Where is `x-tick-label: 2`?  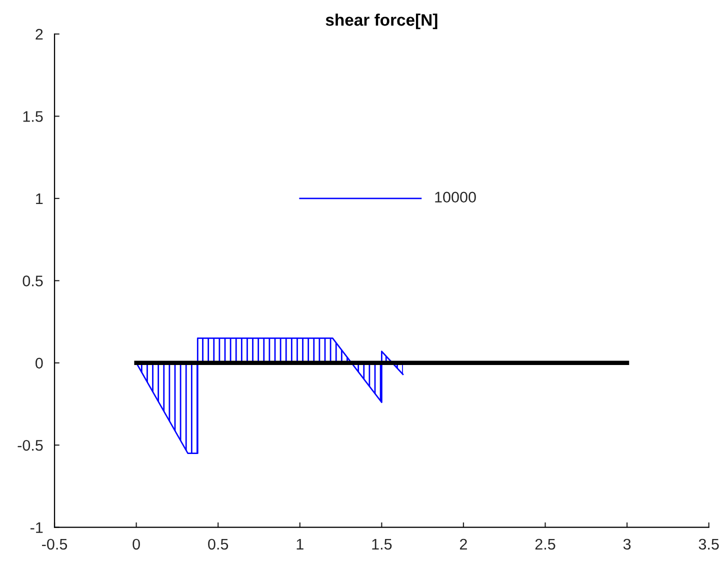
x-tick-label: 2 is located at coordinates (463, 544).